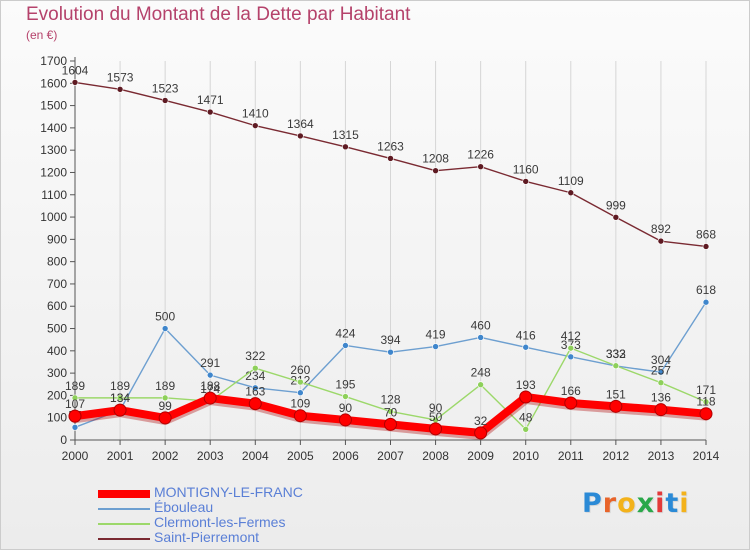  Describe the element at coordinates (207, 537) in the screenshot. I see `legend-label: Saint-Pierremont` at that location.